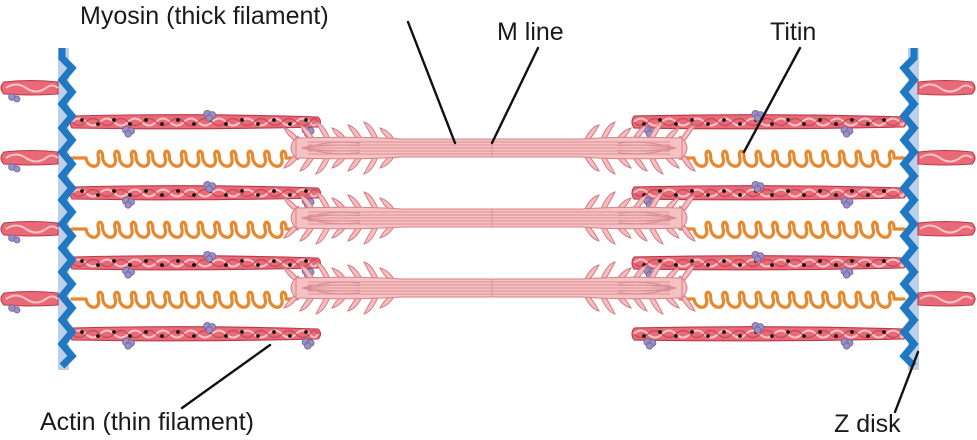 This screenshot has height=440, width=977. What do you see at coordinates (867, 424) in the screenshot?
I see `z-disk-label: Z disk` at bounding box center [867, 424].